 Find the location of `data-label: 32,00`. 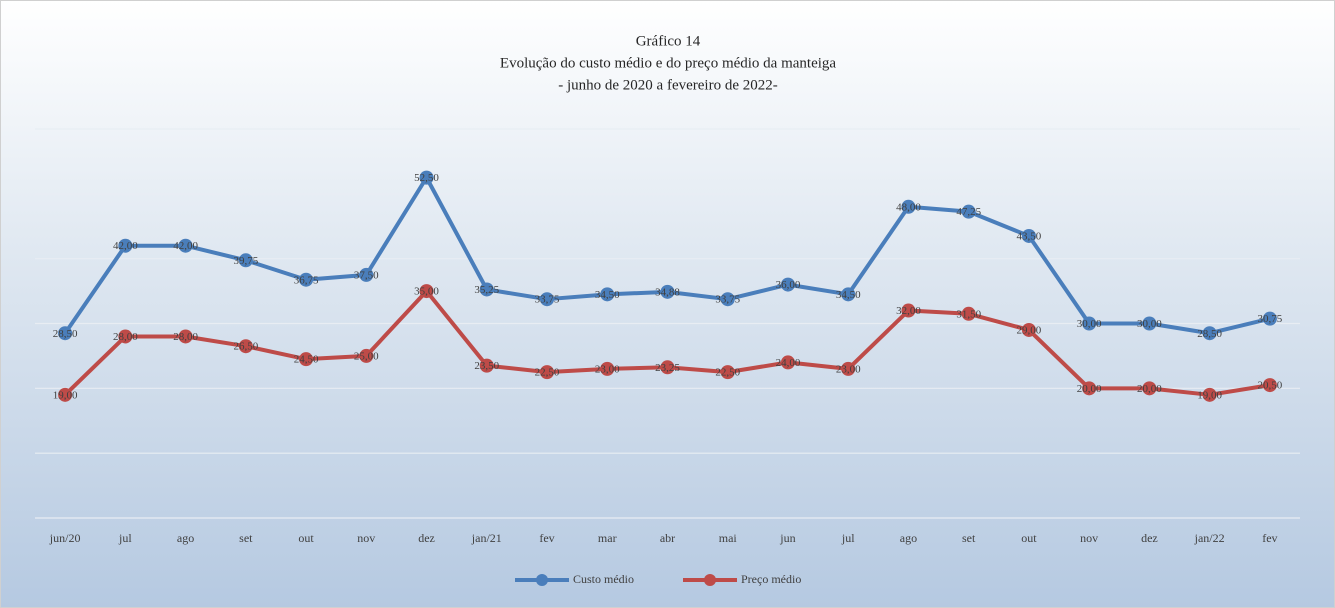

data-label: 32,00 is located at coordinates (908, 311).